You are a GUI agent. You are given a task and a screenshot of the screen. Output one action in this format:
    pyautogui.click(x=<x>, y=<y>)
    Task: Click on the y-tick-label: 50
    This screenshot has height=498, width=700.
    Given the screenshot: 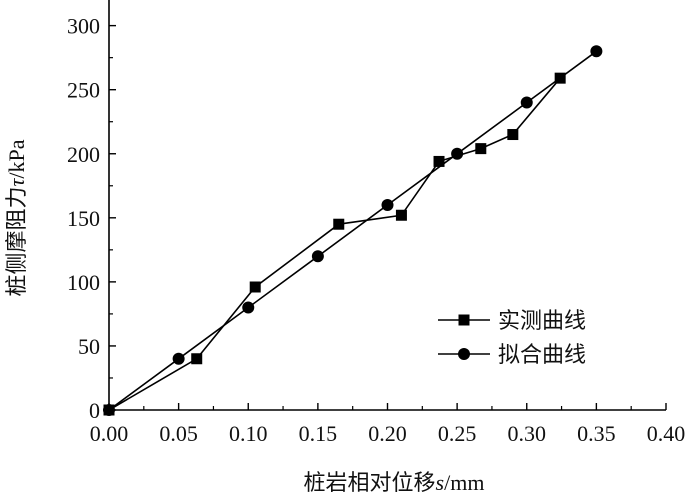 What is the action you would take?
    pyautogui.click(x=89, y=346)
    